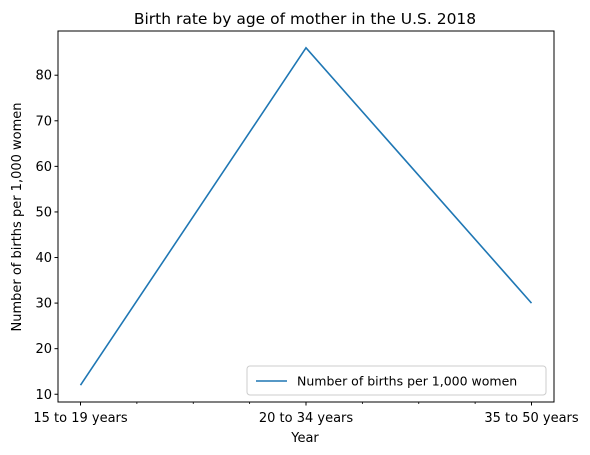  What do you see at coordinates (43, 304) in the screenshot?
I see `y-tick-label: 30` at bounding box center [43, 304].